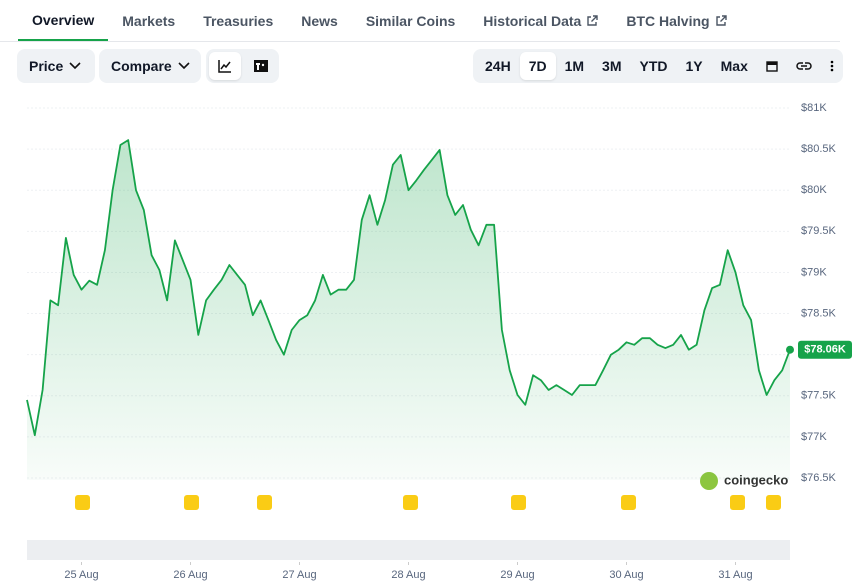 The height and width of the screenshot is (587, 868). Describe the element at coordinates (408, 550) in the screenshot. I see `volume-band` at that location.